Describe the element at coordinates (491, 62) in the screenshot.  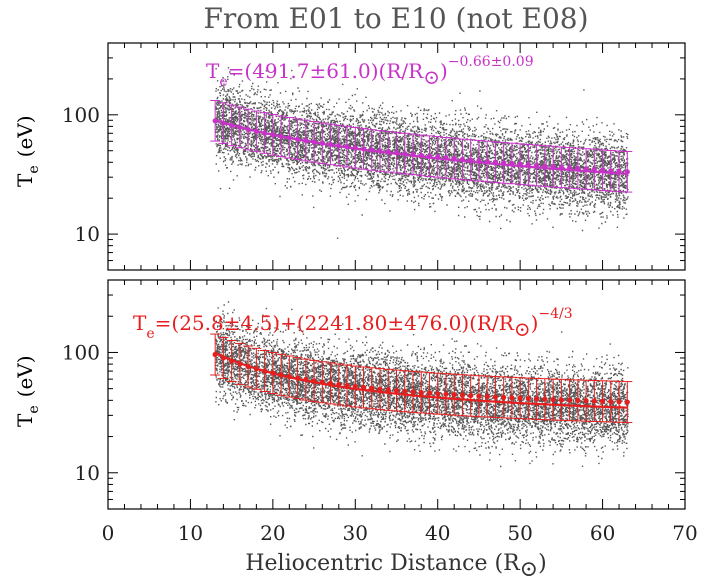
I see `top-fit-exponent: −0.66±0.09` at that location.